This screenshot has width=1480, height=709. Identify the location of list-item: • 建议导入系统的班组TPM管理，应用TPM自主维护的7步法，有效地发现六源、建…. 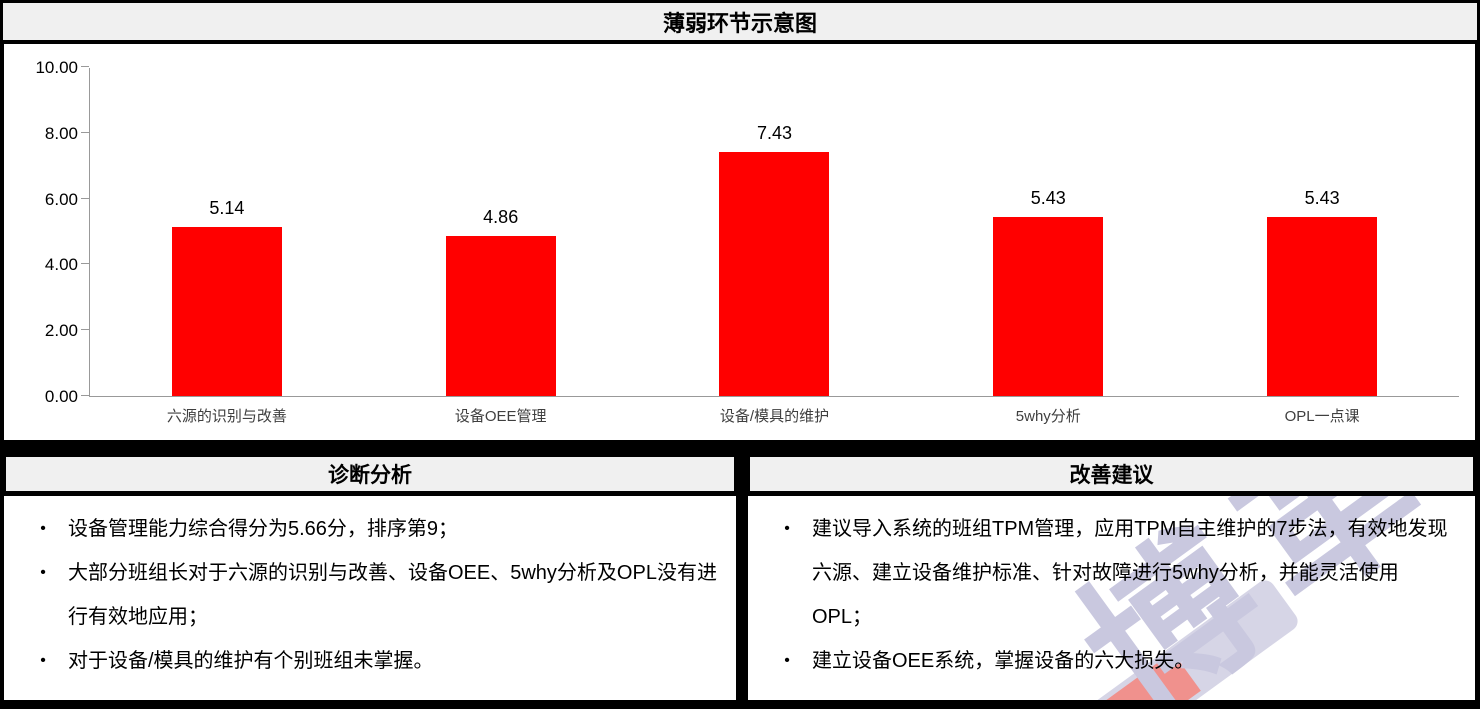
(1109, 573).